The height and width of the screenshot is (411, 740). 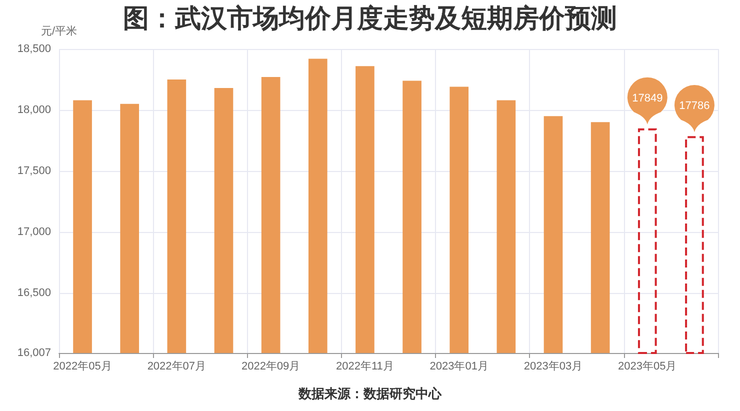 What do you see at coordinates (270, 366) in the screenshot?
I see `x-tick-label: 2022年09月` at bounding box center [270, 366].